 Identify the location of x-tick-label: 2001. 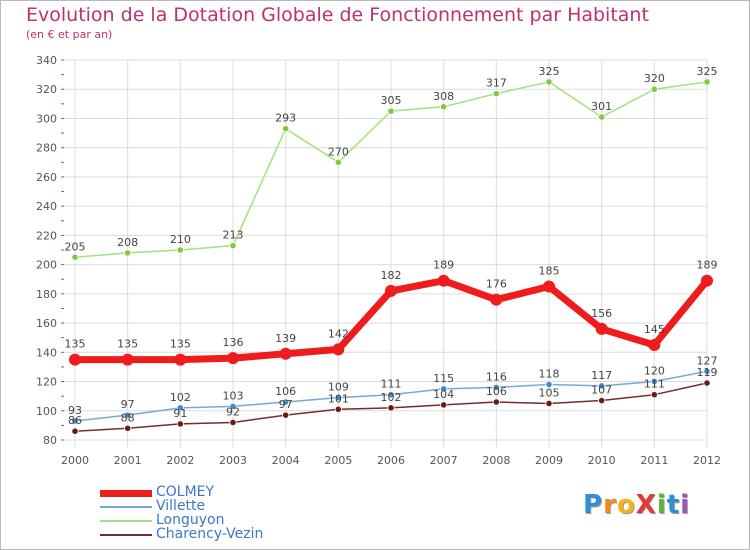
(128, 460).